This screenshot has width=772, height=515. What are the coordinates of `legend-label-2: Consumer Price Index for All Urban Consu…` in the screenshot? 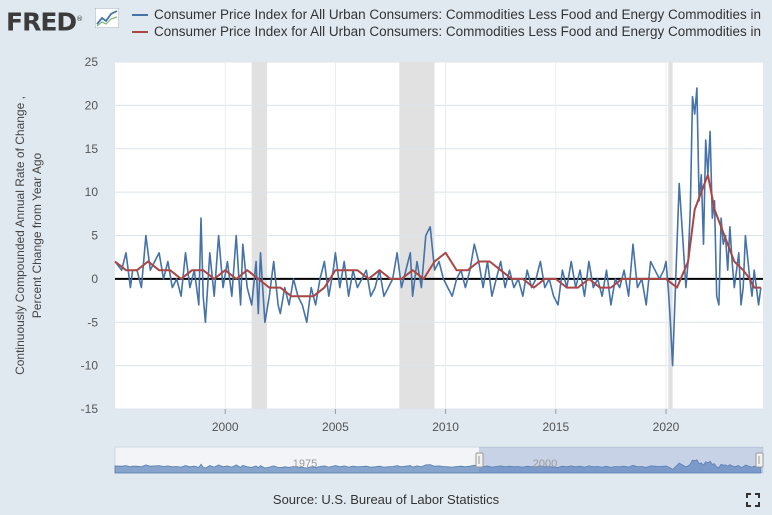 It's located at (458, 31).